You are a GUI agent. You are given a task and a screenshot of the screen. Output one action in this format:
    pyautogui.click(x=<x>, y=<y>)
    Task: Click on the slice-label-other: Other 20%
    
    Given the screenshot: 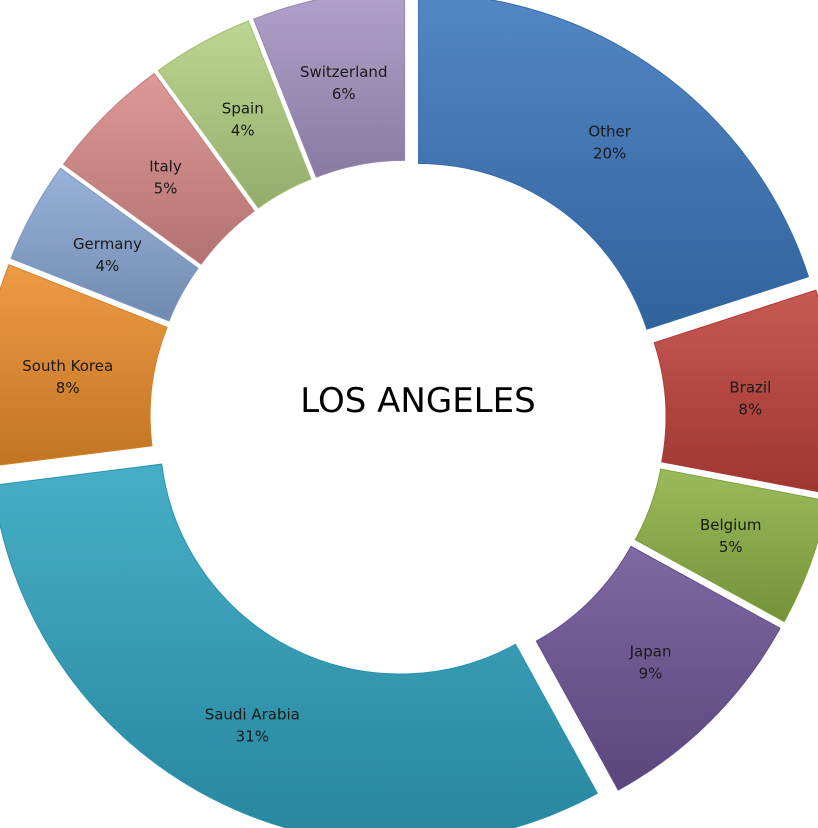 What is the action you would take?
    pyautogui.click(x=609, y=143)
    